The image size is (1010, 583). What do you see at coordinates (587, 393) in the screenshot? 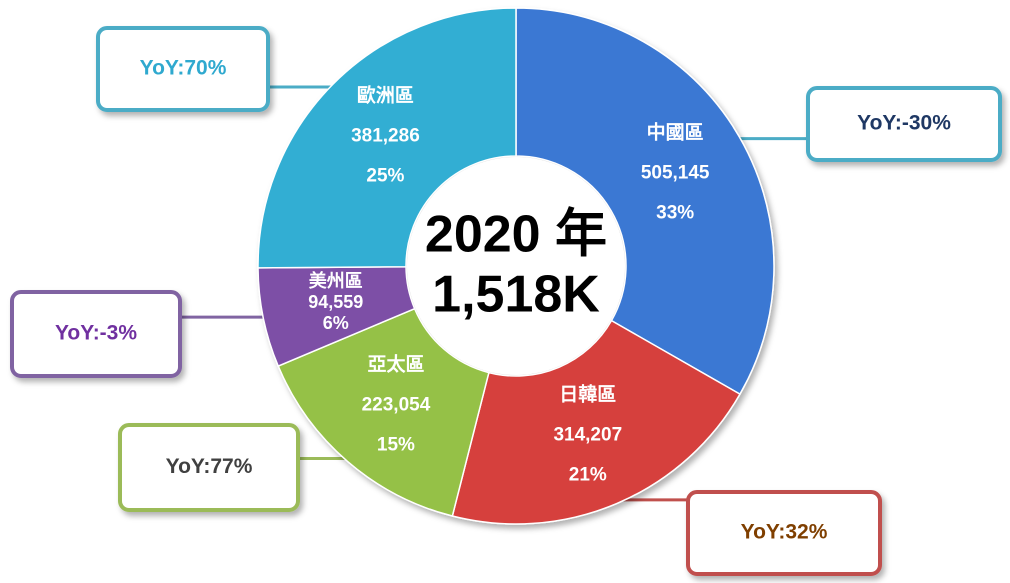
I see `slice-label: 日韓區` at bounding box center [587, 393].